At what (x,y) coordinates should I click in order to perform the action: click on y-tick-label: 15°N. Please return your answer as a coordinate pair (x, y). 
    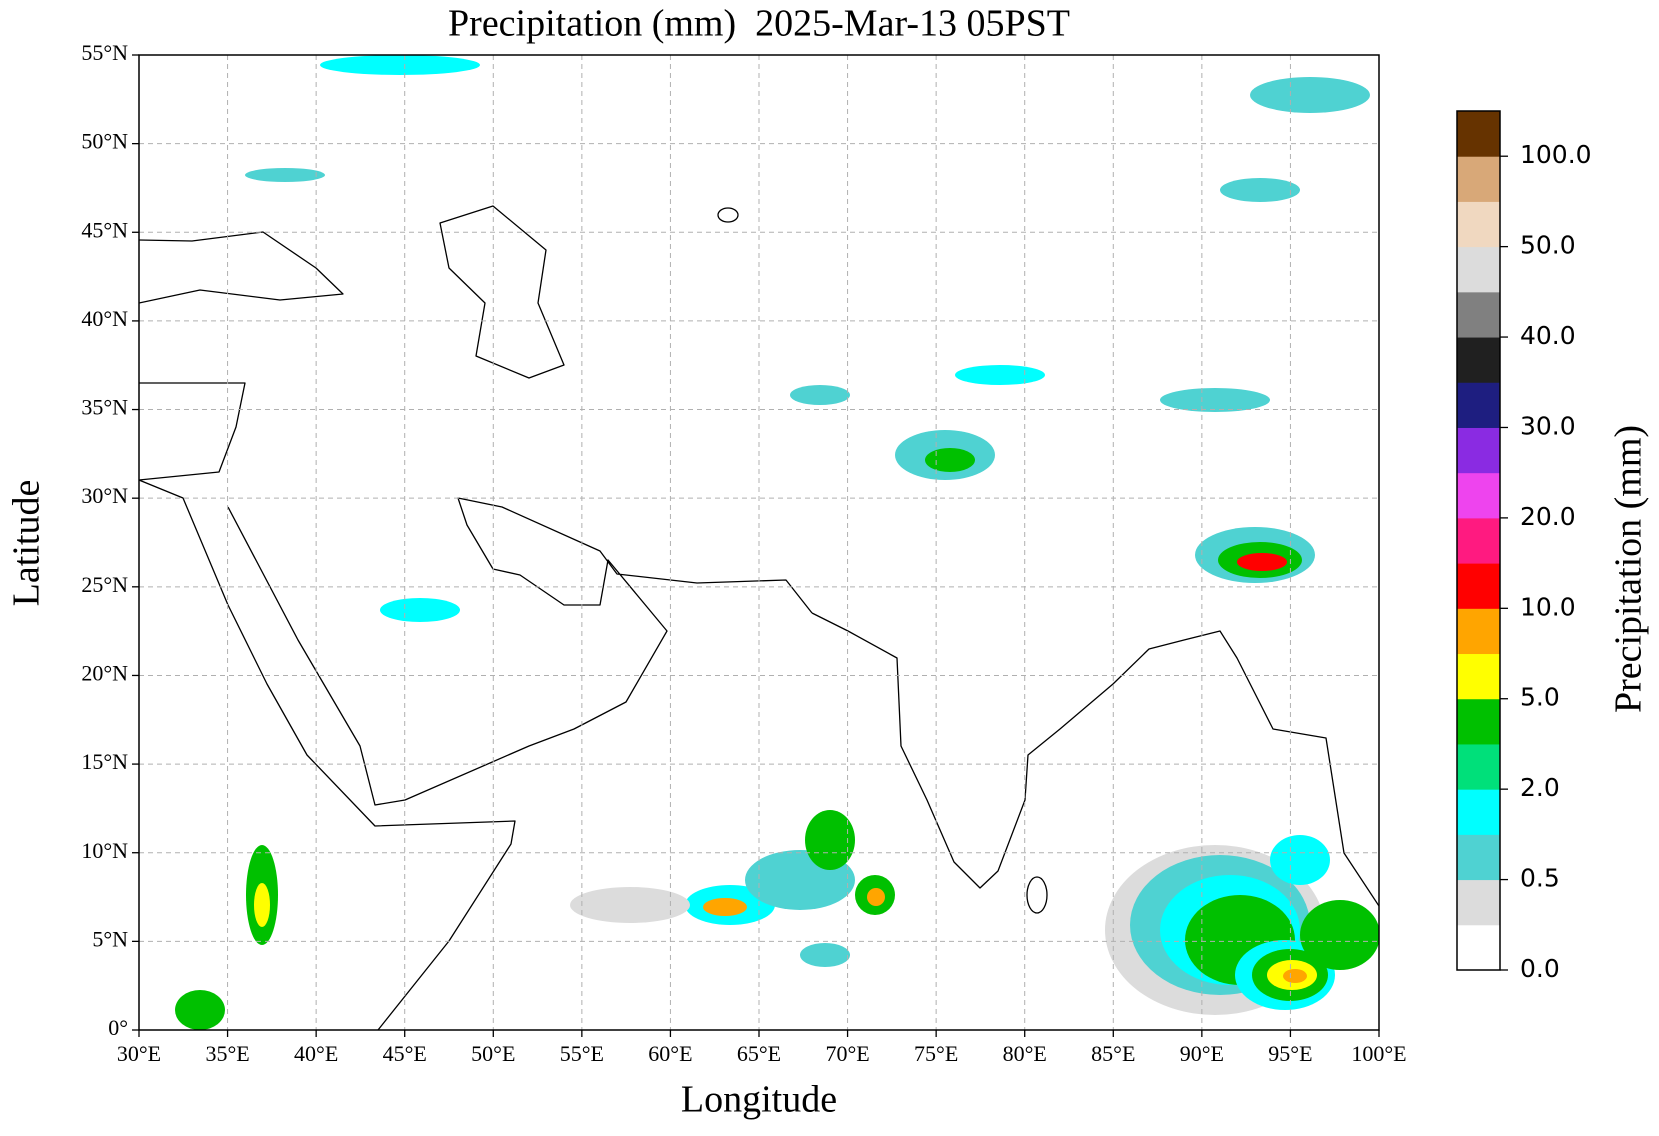
    Looking at the image, I should click on (104, 761).